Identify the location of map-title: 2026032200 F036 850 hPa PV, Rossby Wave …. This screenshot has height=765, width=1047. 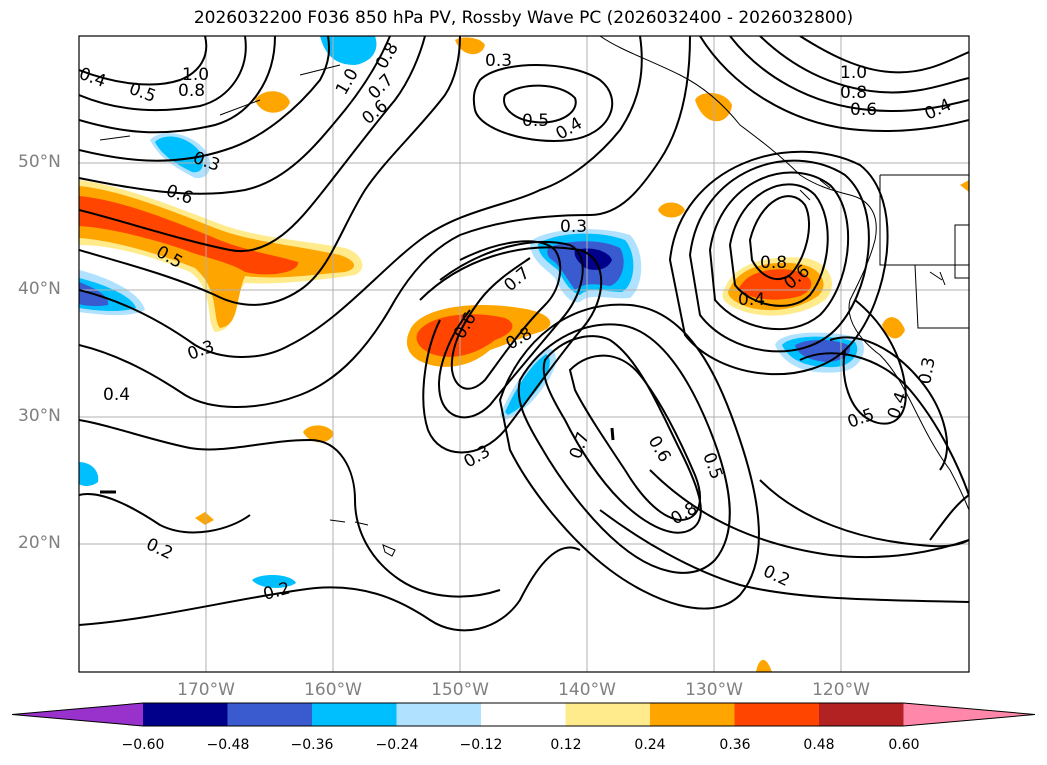
(523, 18).